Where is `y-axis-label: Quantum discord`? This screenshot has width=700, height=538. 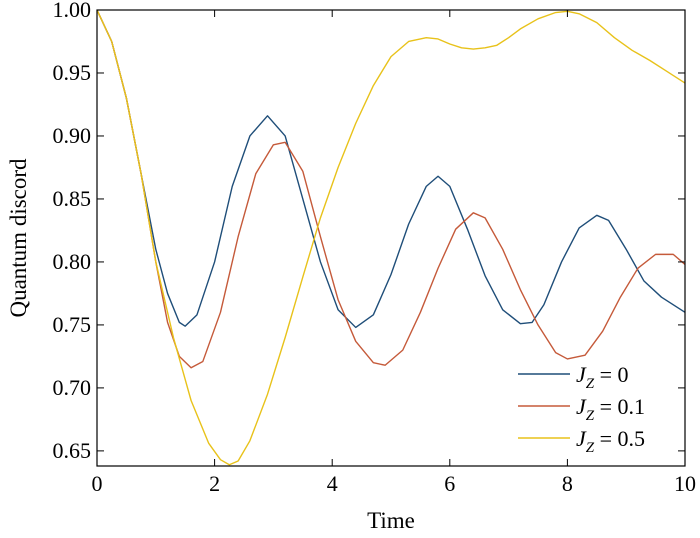
y-axis-label: Quantum discord is located at coordinates (18, 238).